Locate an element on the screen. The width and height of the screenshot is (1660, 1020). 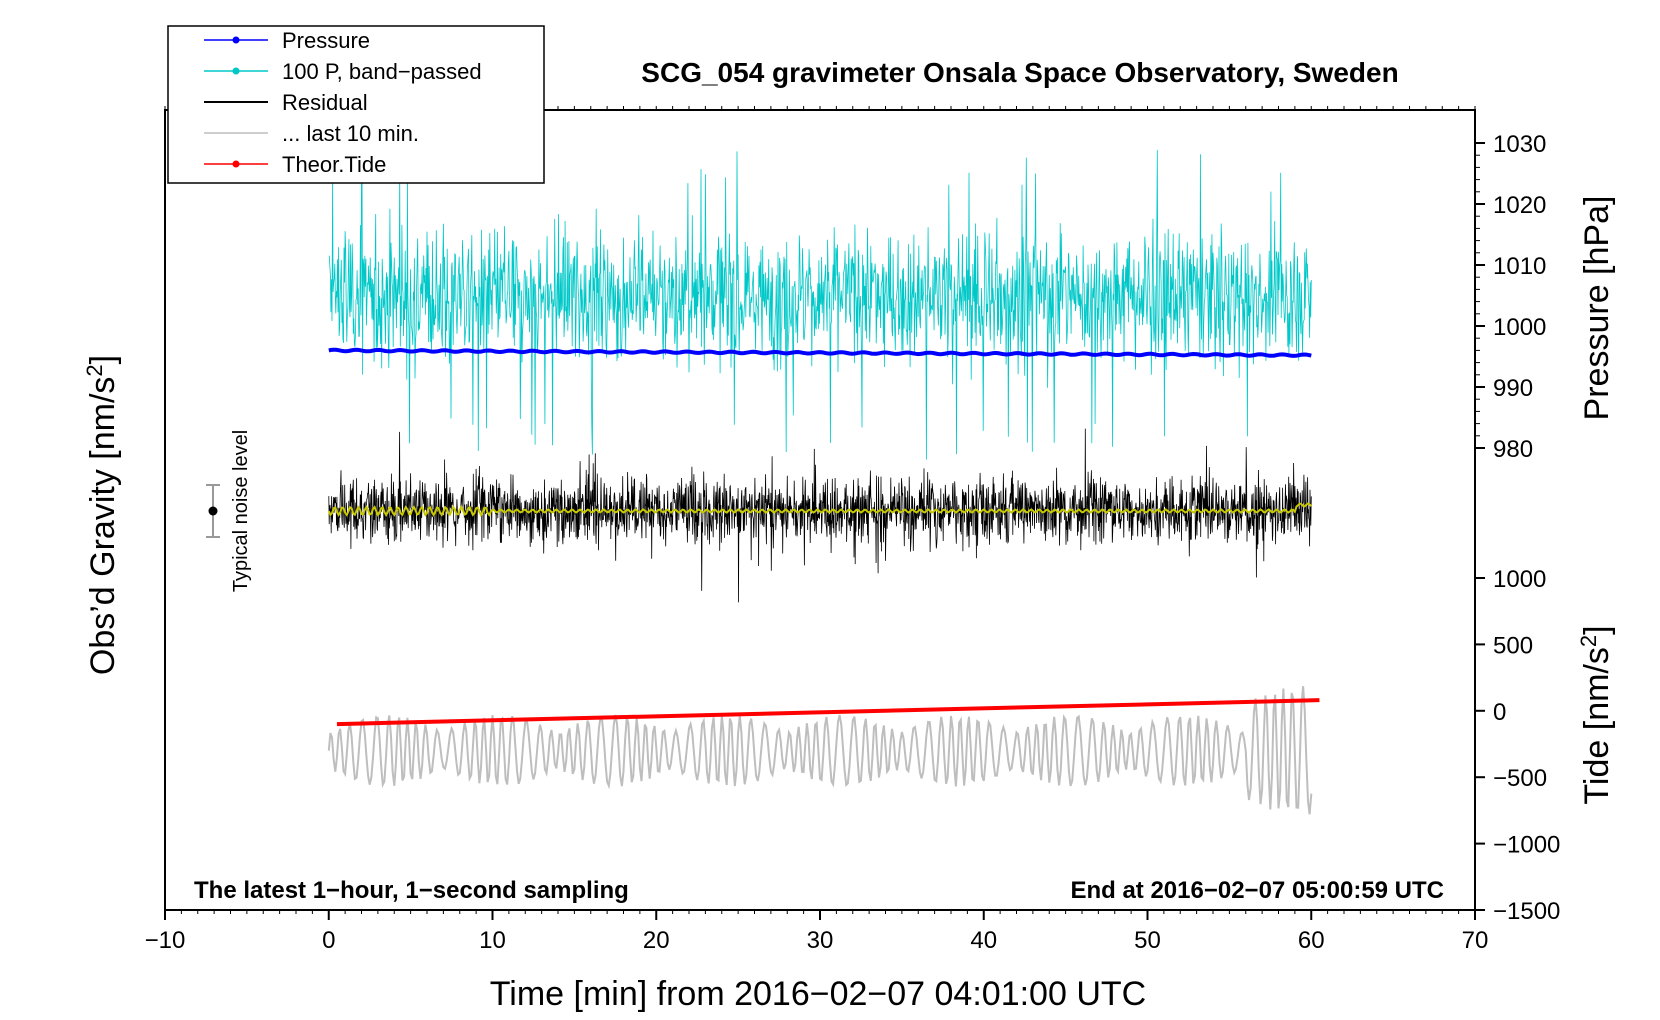
x-tick-label: 50 is located at coordinates (1147, 940).